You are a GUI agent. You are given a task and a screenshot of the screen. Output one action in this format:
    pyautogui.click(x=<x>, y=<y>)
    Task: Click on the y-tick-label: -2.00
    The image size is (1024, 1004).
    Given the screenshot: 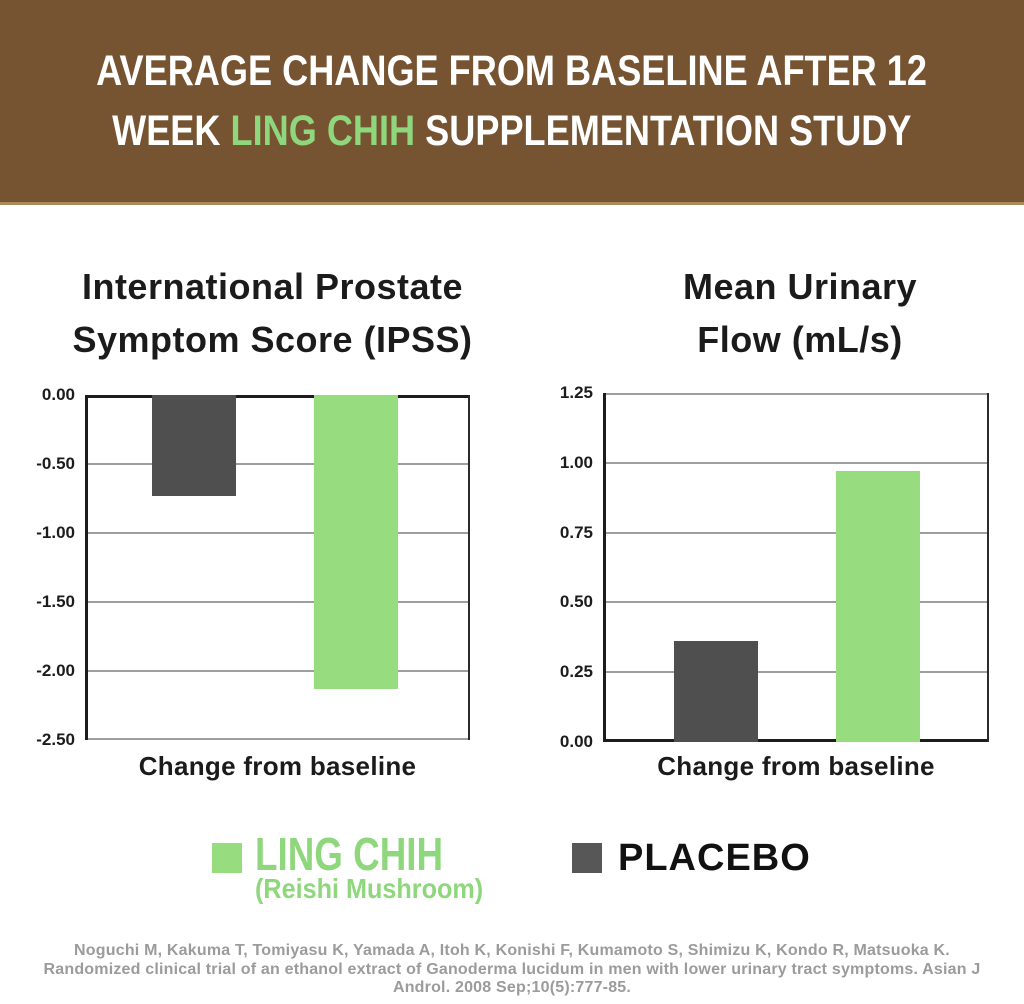 What is the action you would take?
    pyautogui.click(x=55, y=670)
    